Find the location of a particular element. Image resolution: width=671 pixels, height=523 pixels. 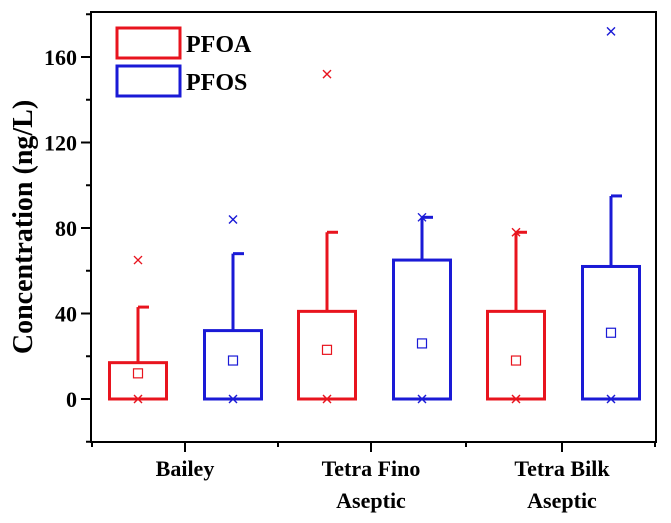

y-axis: 0 40 80 120 160 is located at coordinates (67, 228).